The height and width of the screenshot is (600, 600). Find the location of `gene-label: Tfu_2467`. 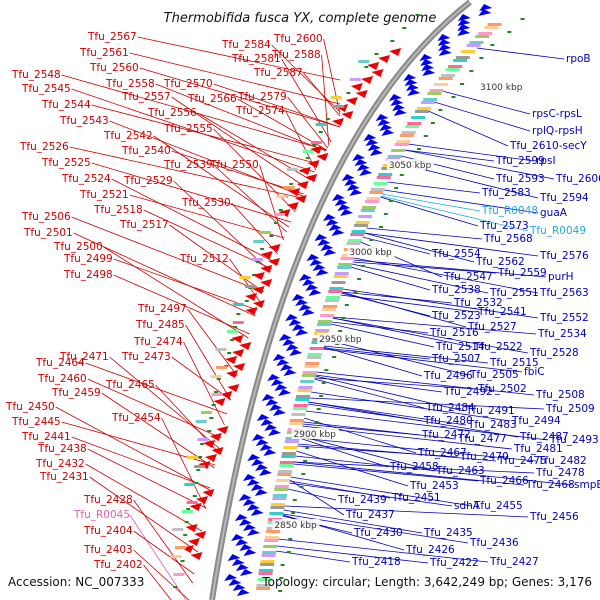

gene-label: Tfu_2467 is located at coordinates (442, 453).